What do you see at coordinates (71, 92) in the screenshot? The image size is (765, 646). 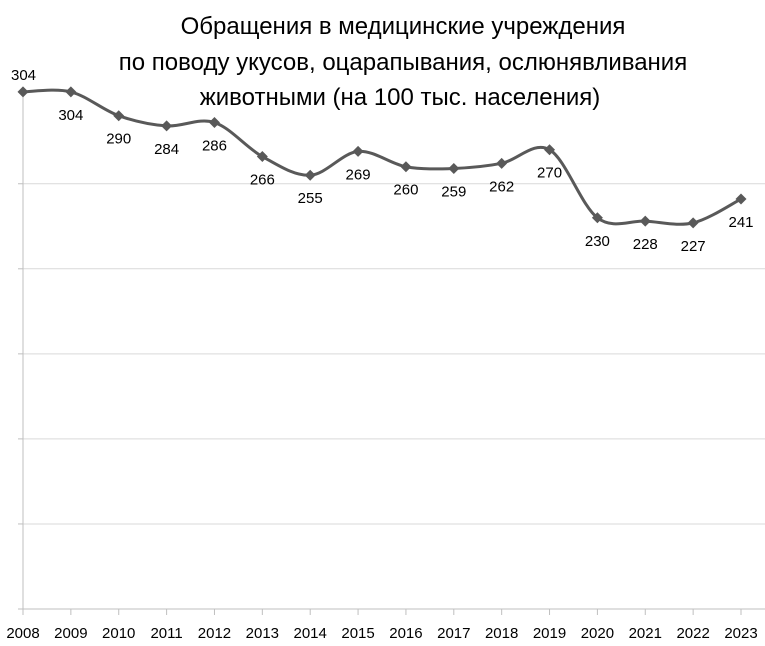 I see `data-point-2009` at bounding box center [71, 92].